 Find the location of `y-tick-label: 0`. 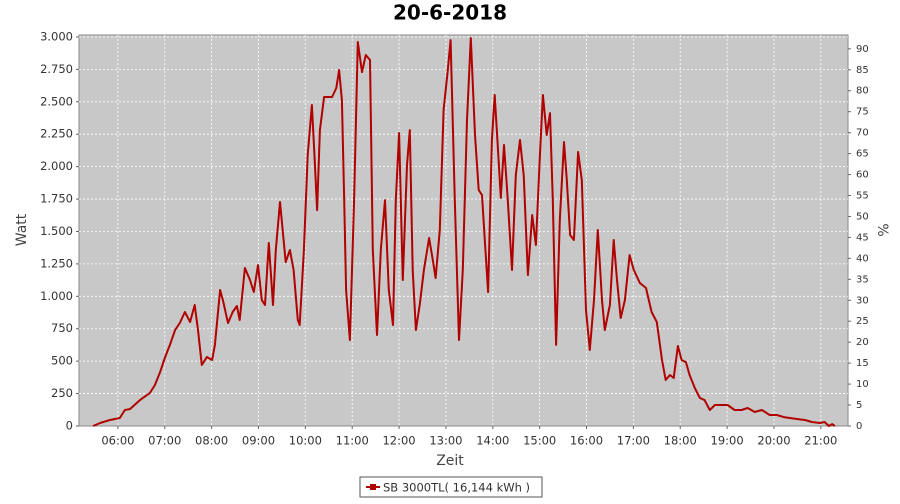

y-tick-label: 0 is located at coordinates (69, 426).